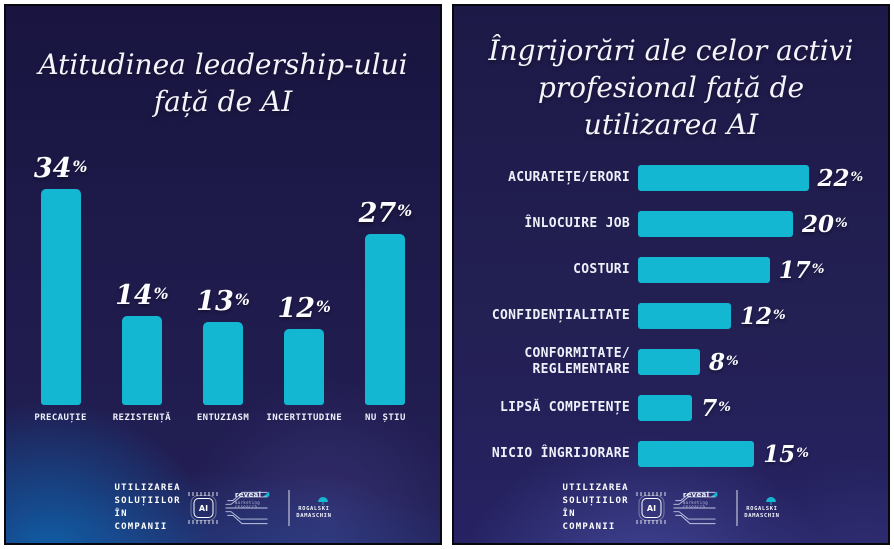  I want to click on bar-category-label: REZISTENȚĂ, so click(141, 418).